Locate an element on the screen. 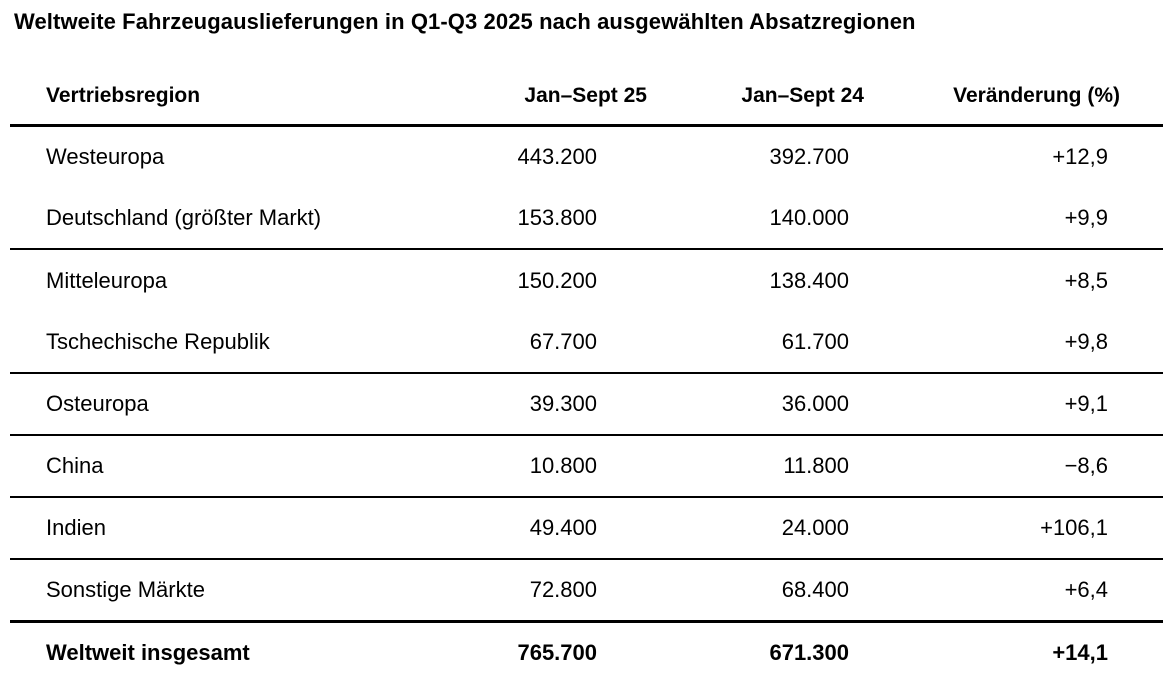 This screenshot has height=700, width=1175. table-row-osteuropa: Osteuropa 39.300 36.000 +9,1 is located at coordinates (586, 403).